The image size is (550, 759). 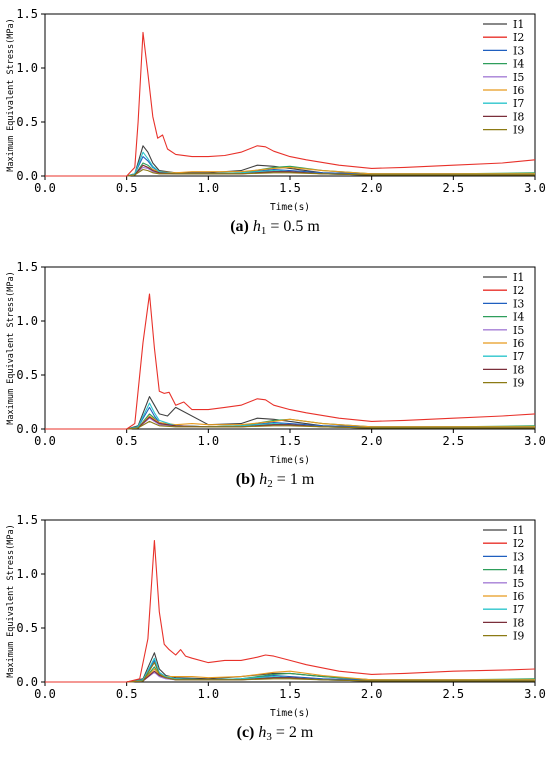 I want to click on caption-tag: (a), so click(x=239, y=226).